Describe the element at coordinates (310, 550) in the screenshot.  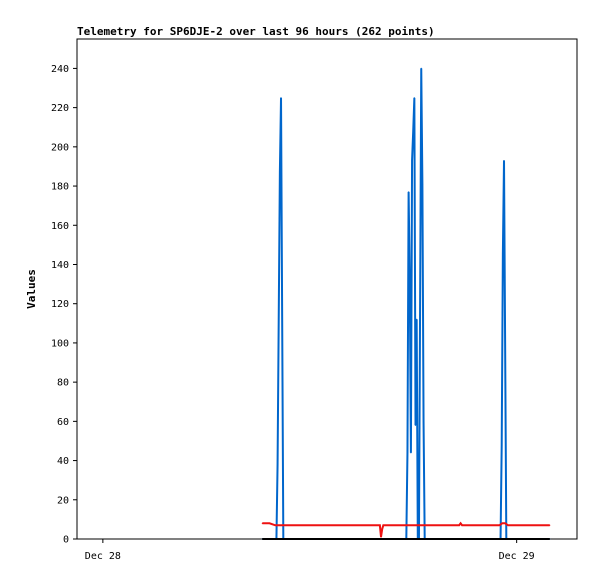
I see `x-axis: Dec 28 Dec 29` at that location.